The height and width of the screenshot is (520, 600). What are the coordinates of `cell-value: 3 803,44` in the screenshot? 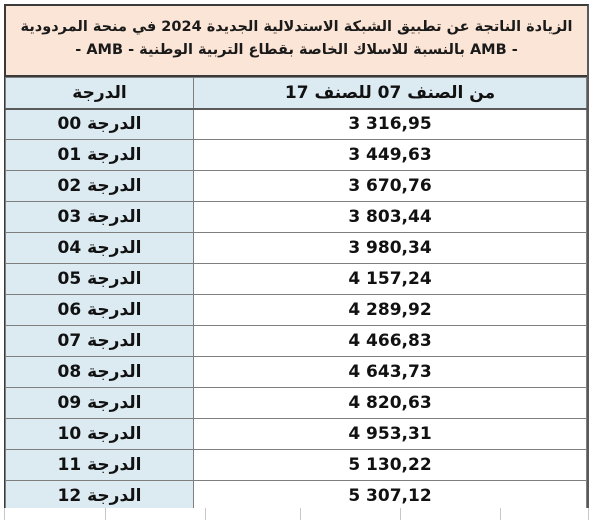 It's located at (390, 217).